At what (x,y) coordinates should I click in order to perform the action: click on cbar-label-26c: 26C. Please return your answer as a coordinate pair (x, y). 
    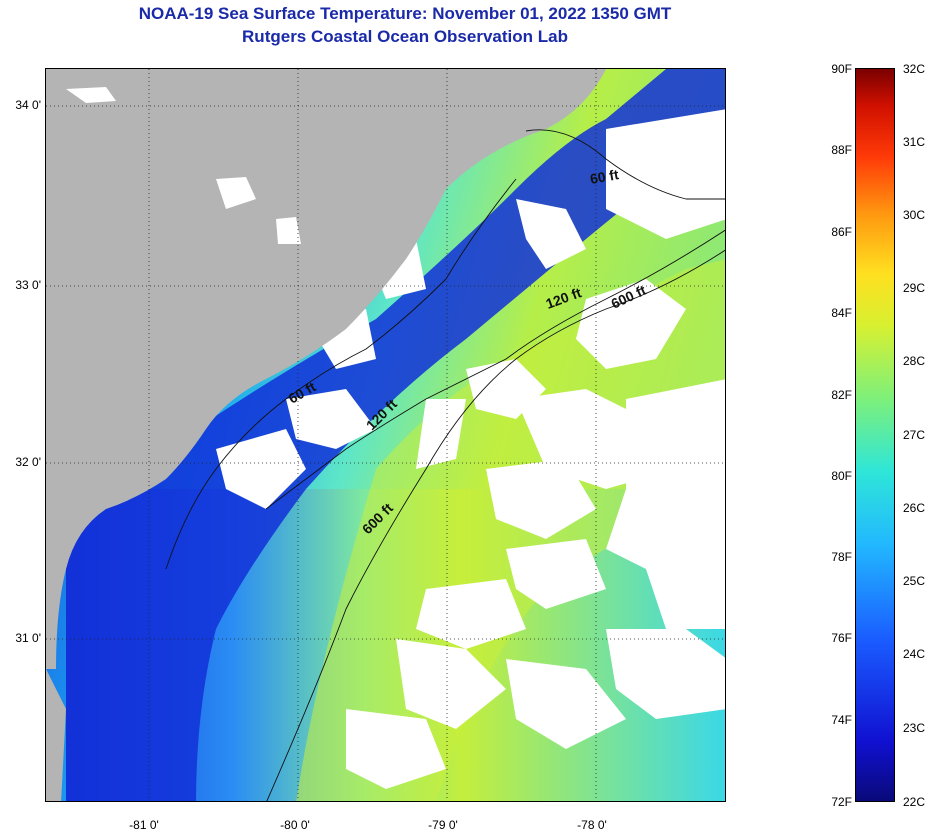
    Looking at the image, I should click on (914, 508).